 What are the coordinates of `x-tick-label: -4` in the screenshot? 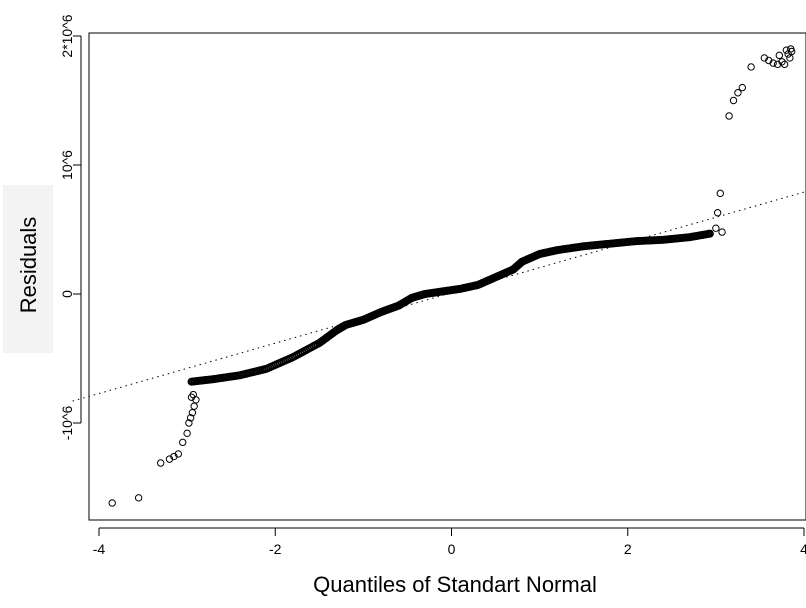 It's located at (99, 549).